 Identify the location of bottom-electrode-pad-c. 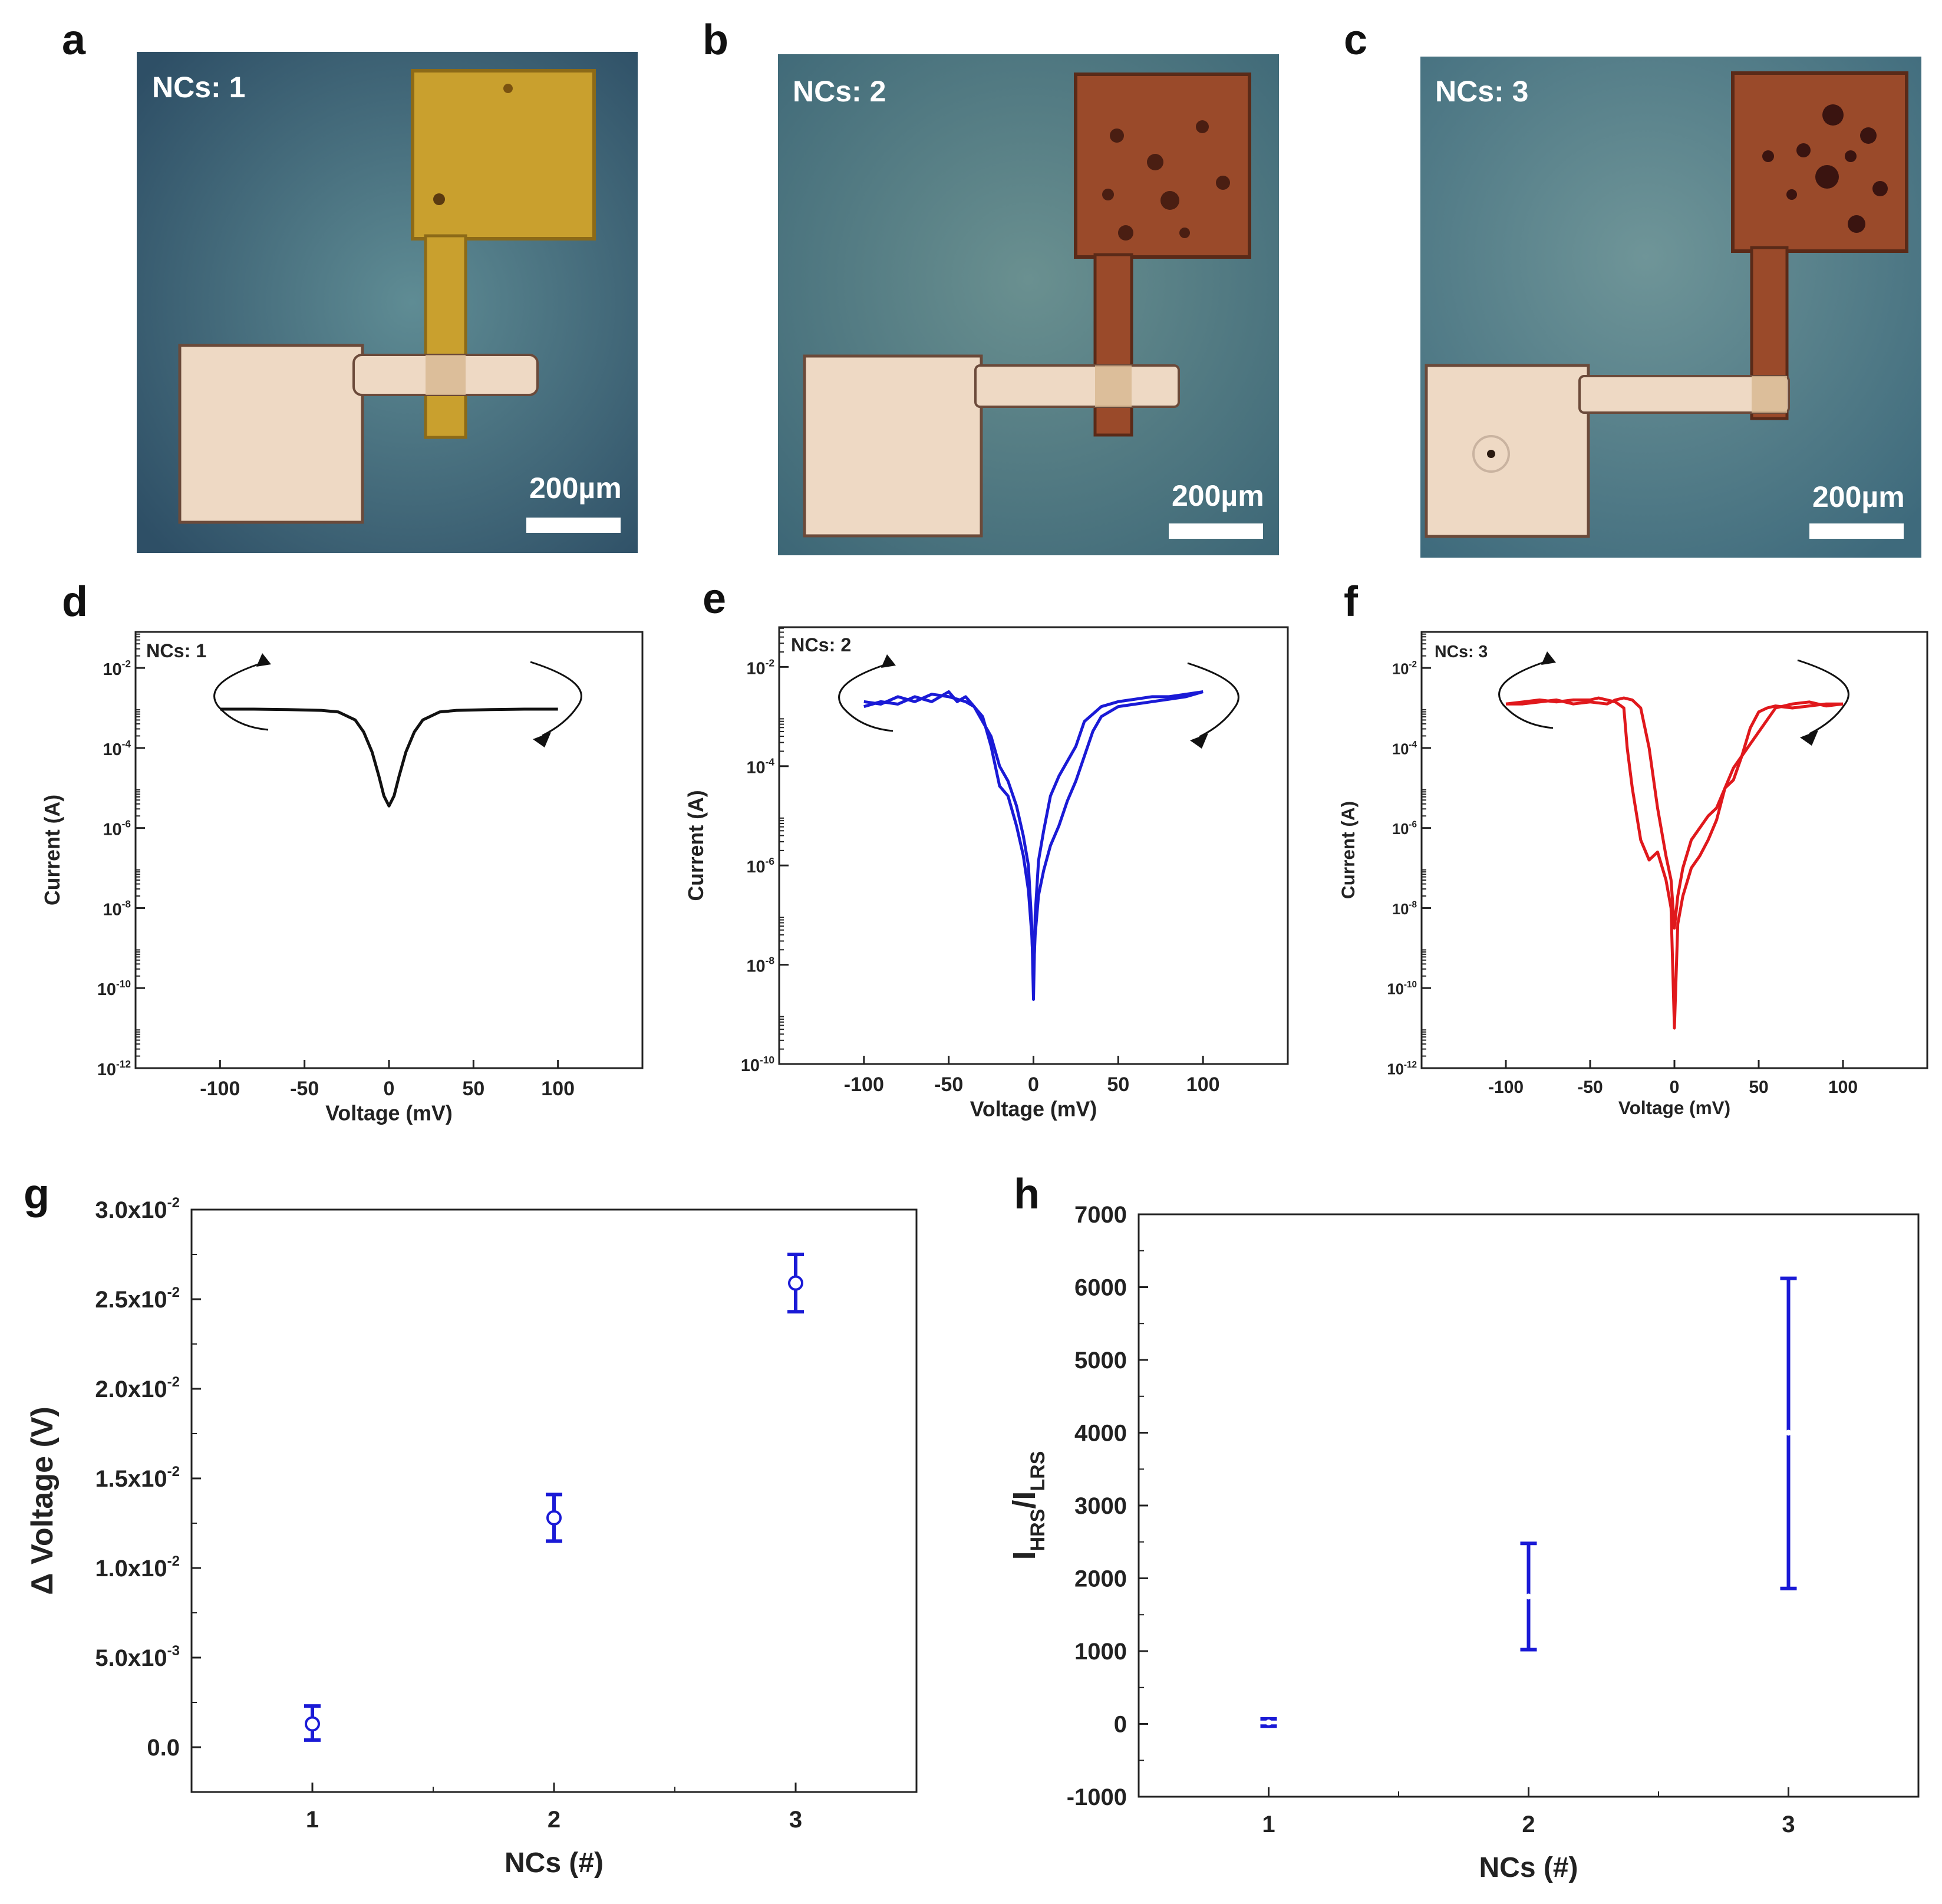
(1507, 451).